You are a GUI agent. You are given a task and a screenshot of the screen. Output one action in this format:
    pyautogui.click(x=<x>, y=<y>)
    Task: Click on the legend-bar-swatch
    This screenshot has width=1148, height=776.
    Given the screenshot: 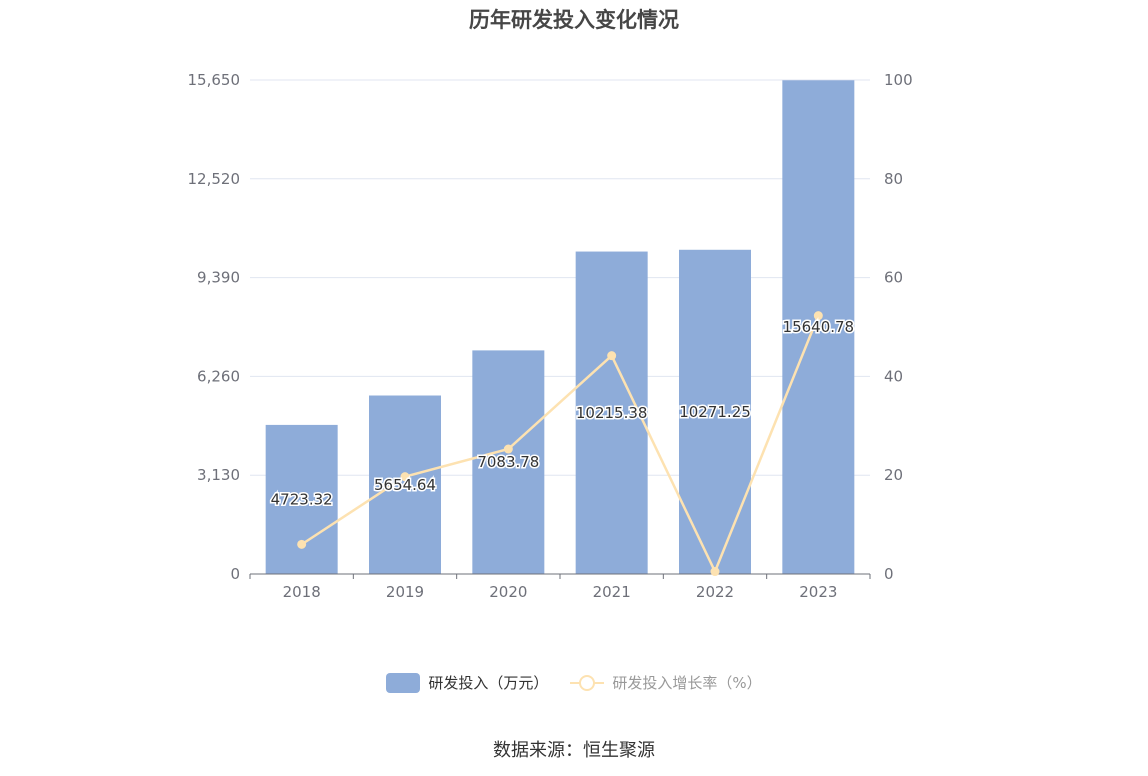 What is the action you would take?
    pyautogui.click(x=403, y=682)
    